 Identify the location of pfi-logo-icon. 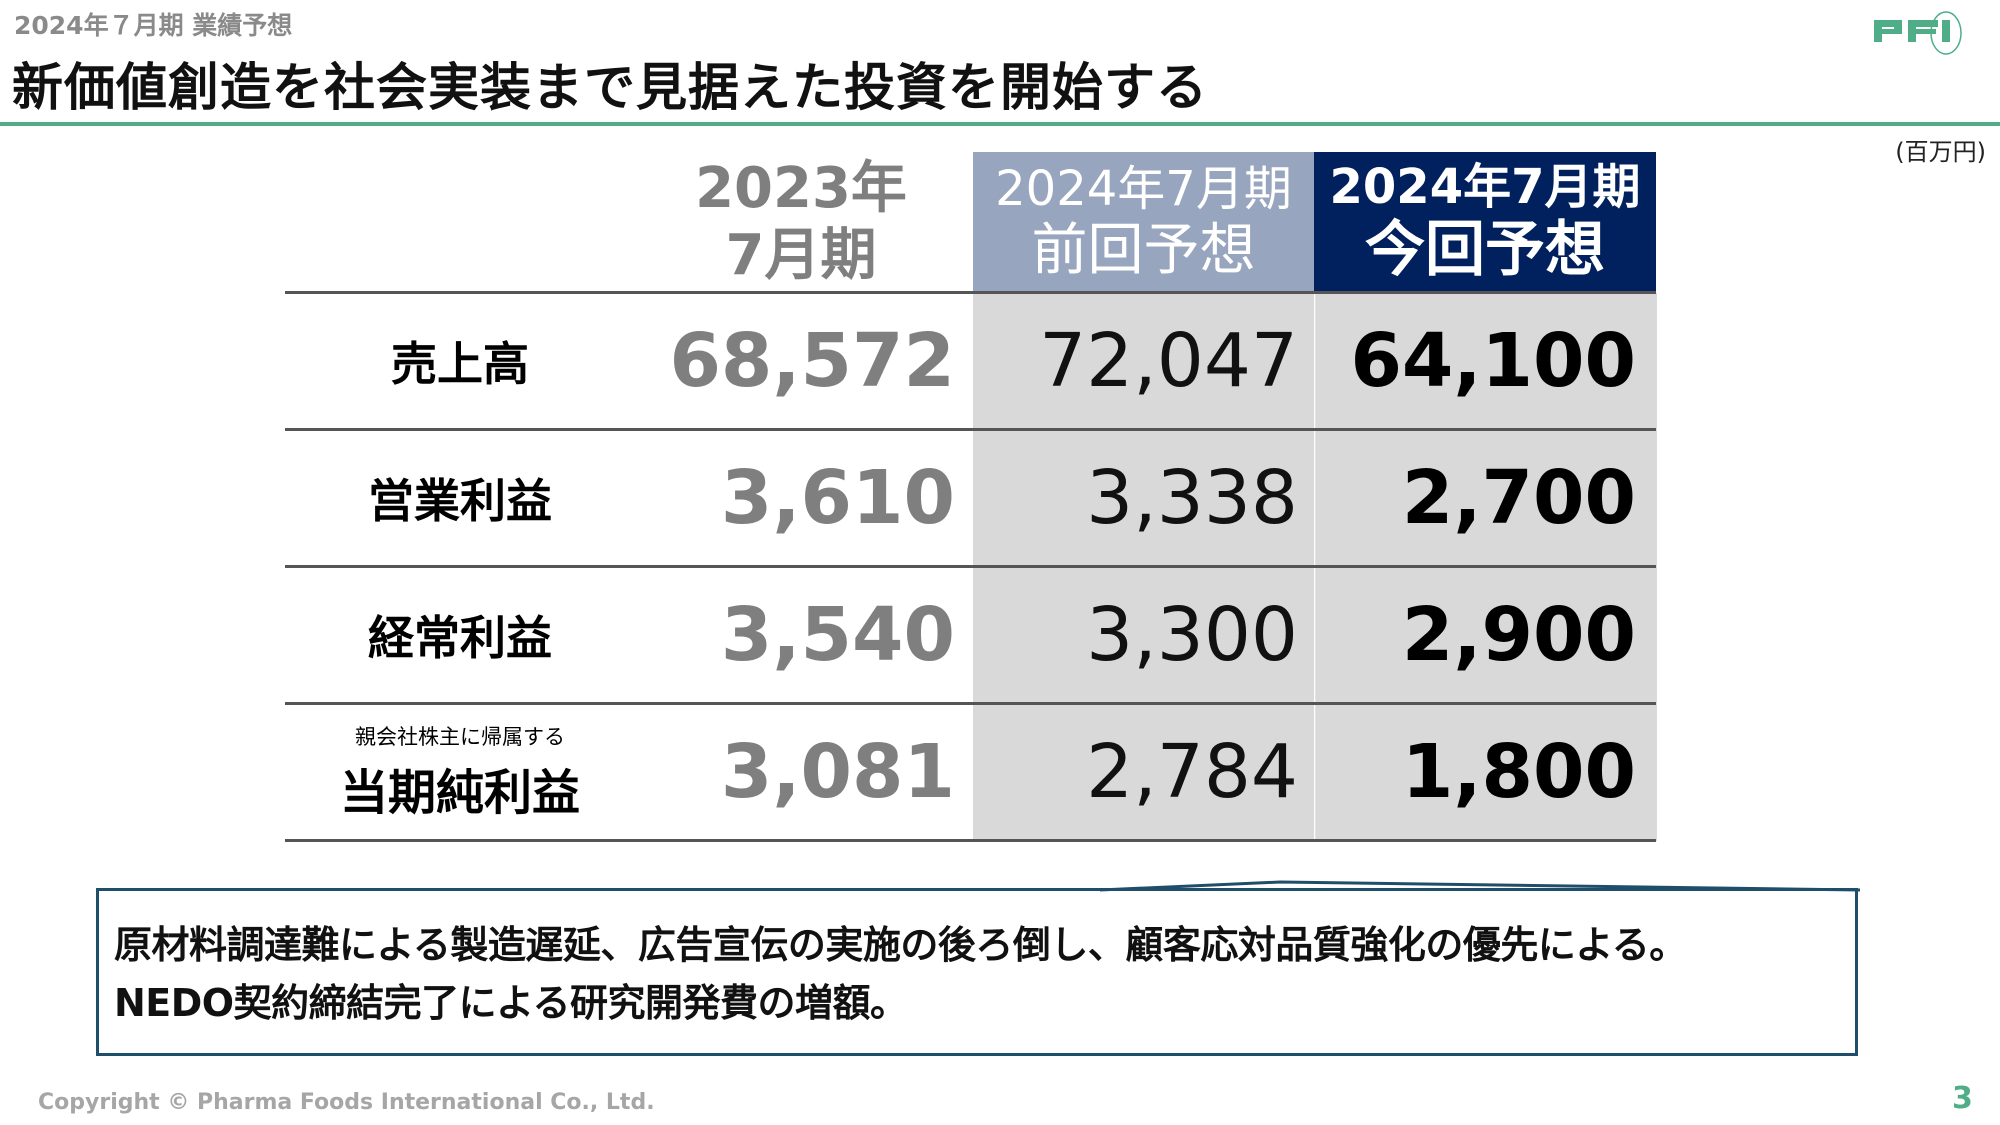
(1931, 32).